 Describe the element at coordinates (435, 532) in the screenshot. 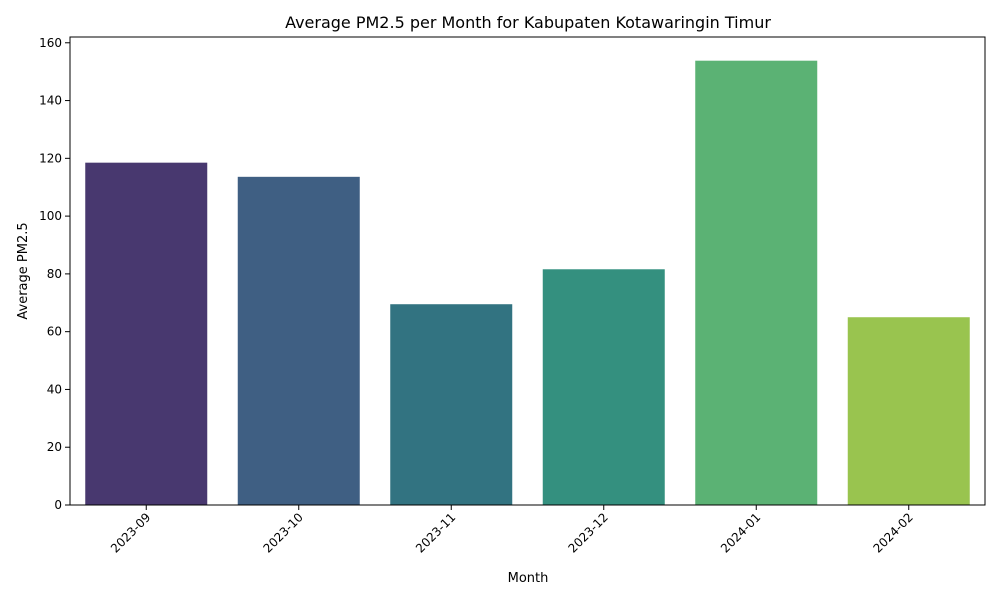

I see `x-tick-label: 2023-11` at that location.